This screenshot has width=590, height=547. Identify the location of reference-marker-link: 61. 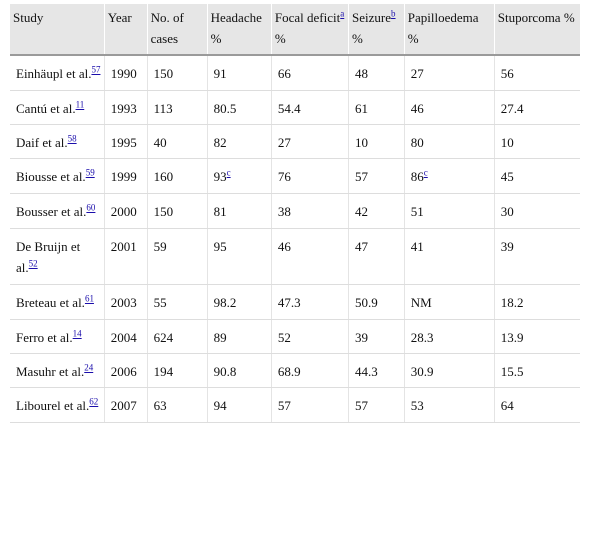
(89, 298).